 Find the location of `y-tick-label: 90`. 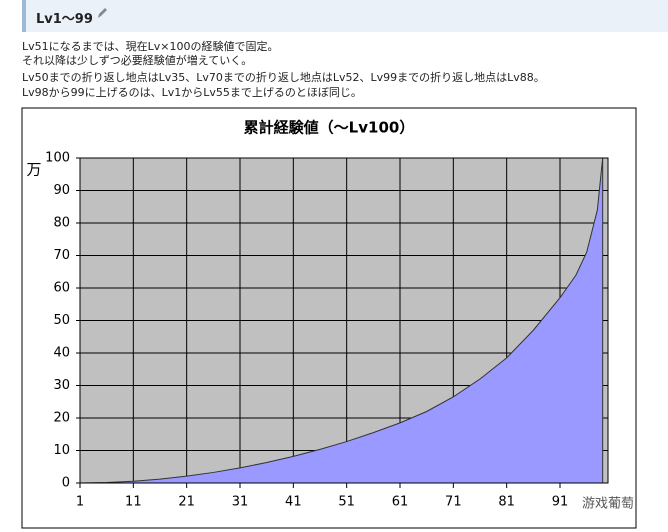

y-tick-label: 90 is located at coordinates (61, 190).